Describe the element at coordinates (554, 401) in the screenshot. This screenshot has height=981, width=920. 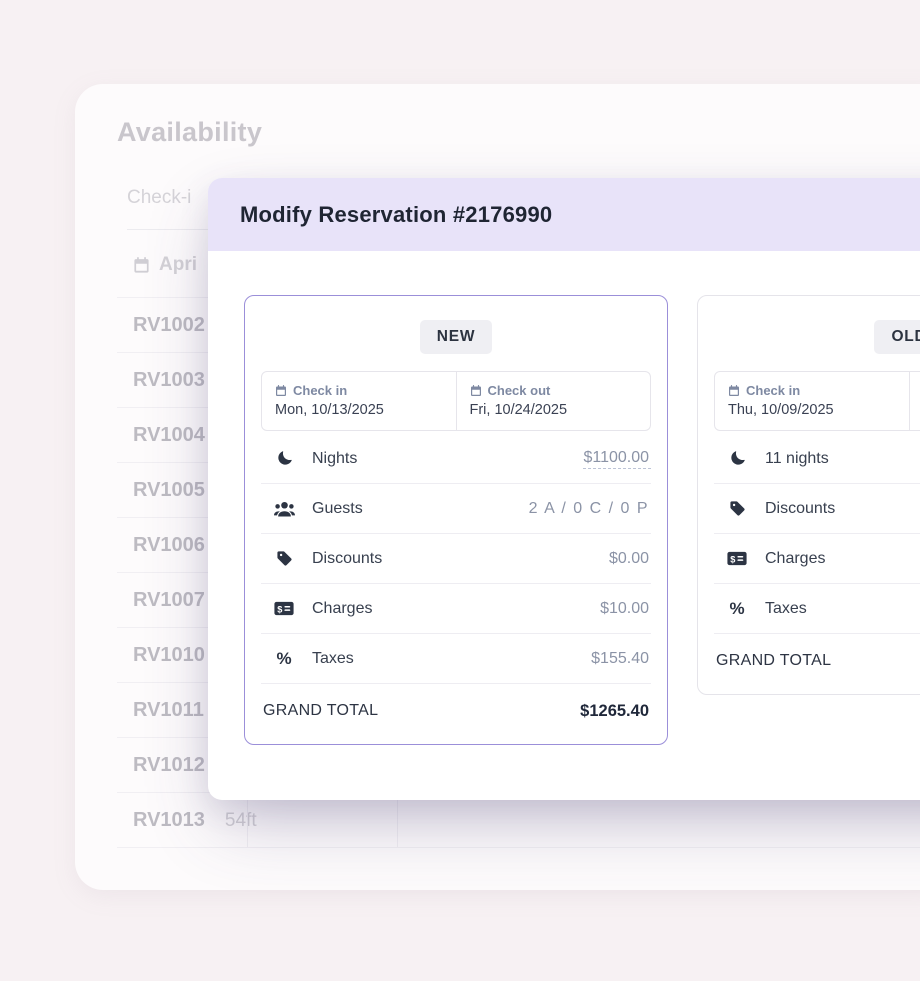
I see `check-out-field: Check out Fri, 10/24/2025` at that location.